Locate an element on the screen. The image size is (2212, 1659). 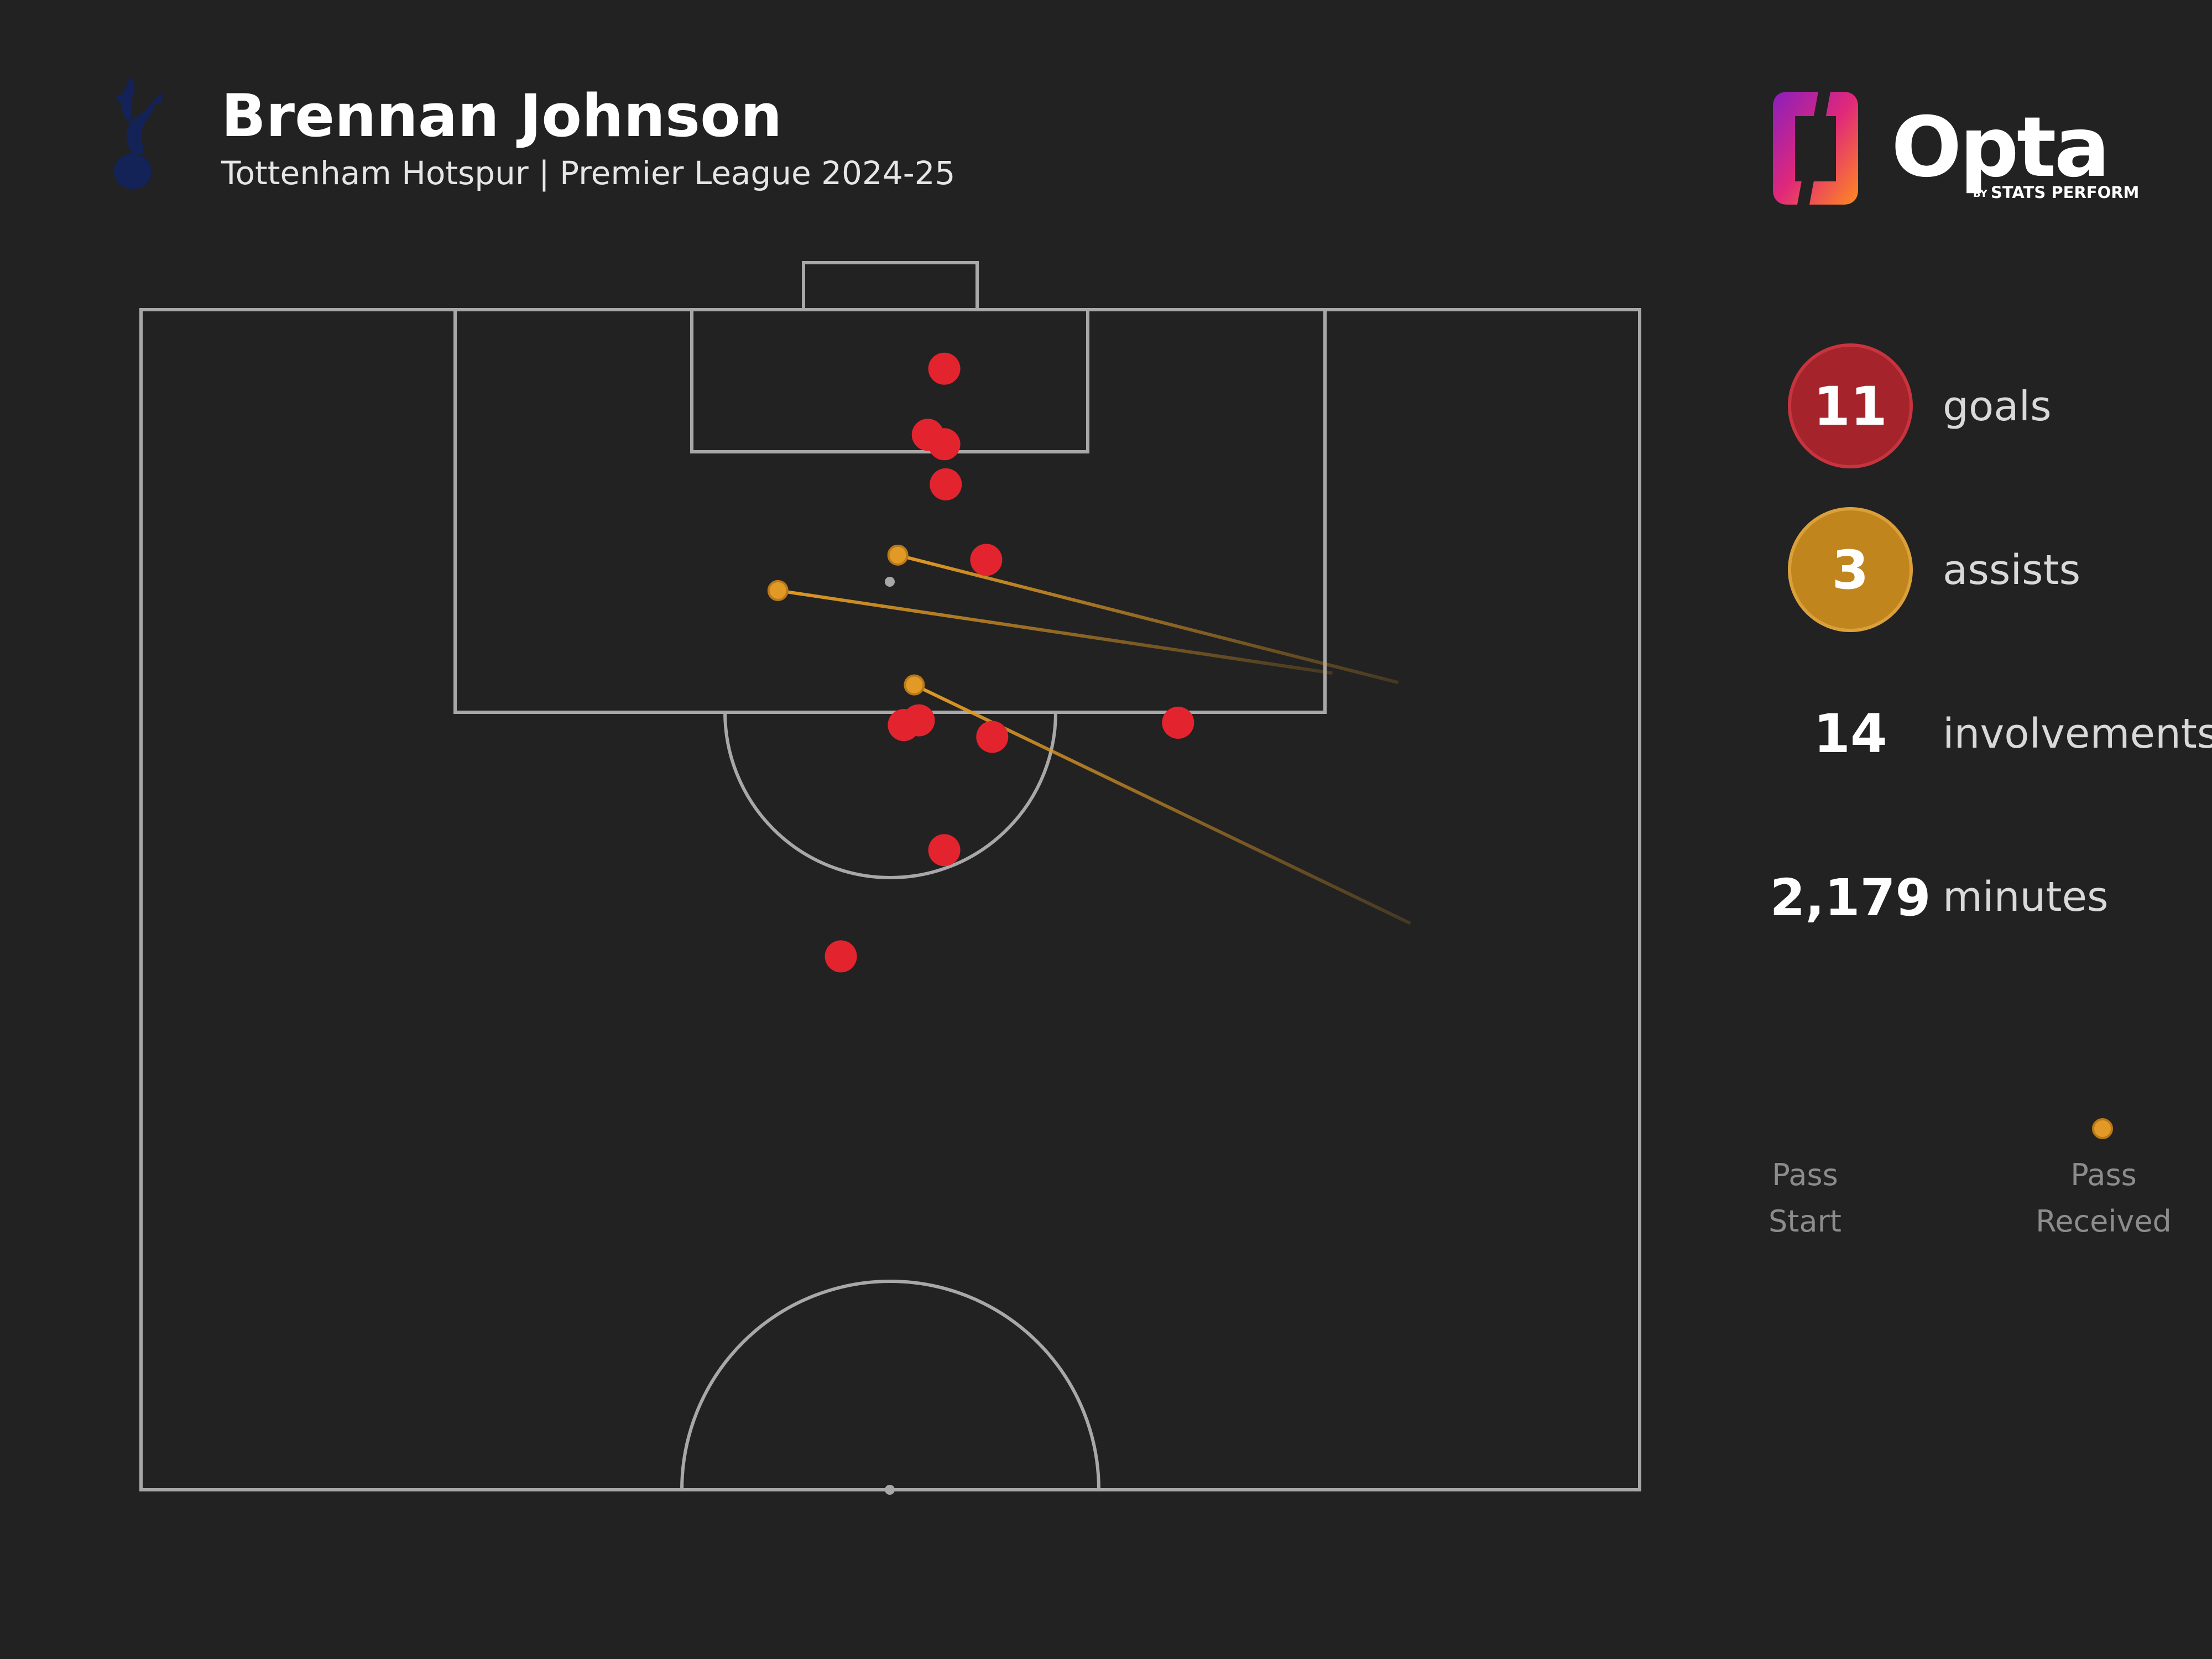
opta-wordmark: Opta is located at coordinates (2000, 148).